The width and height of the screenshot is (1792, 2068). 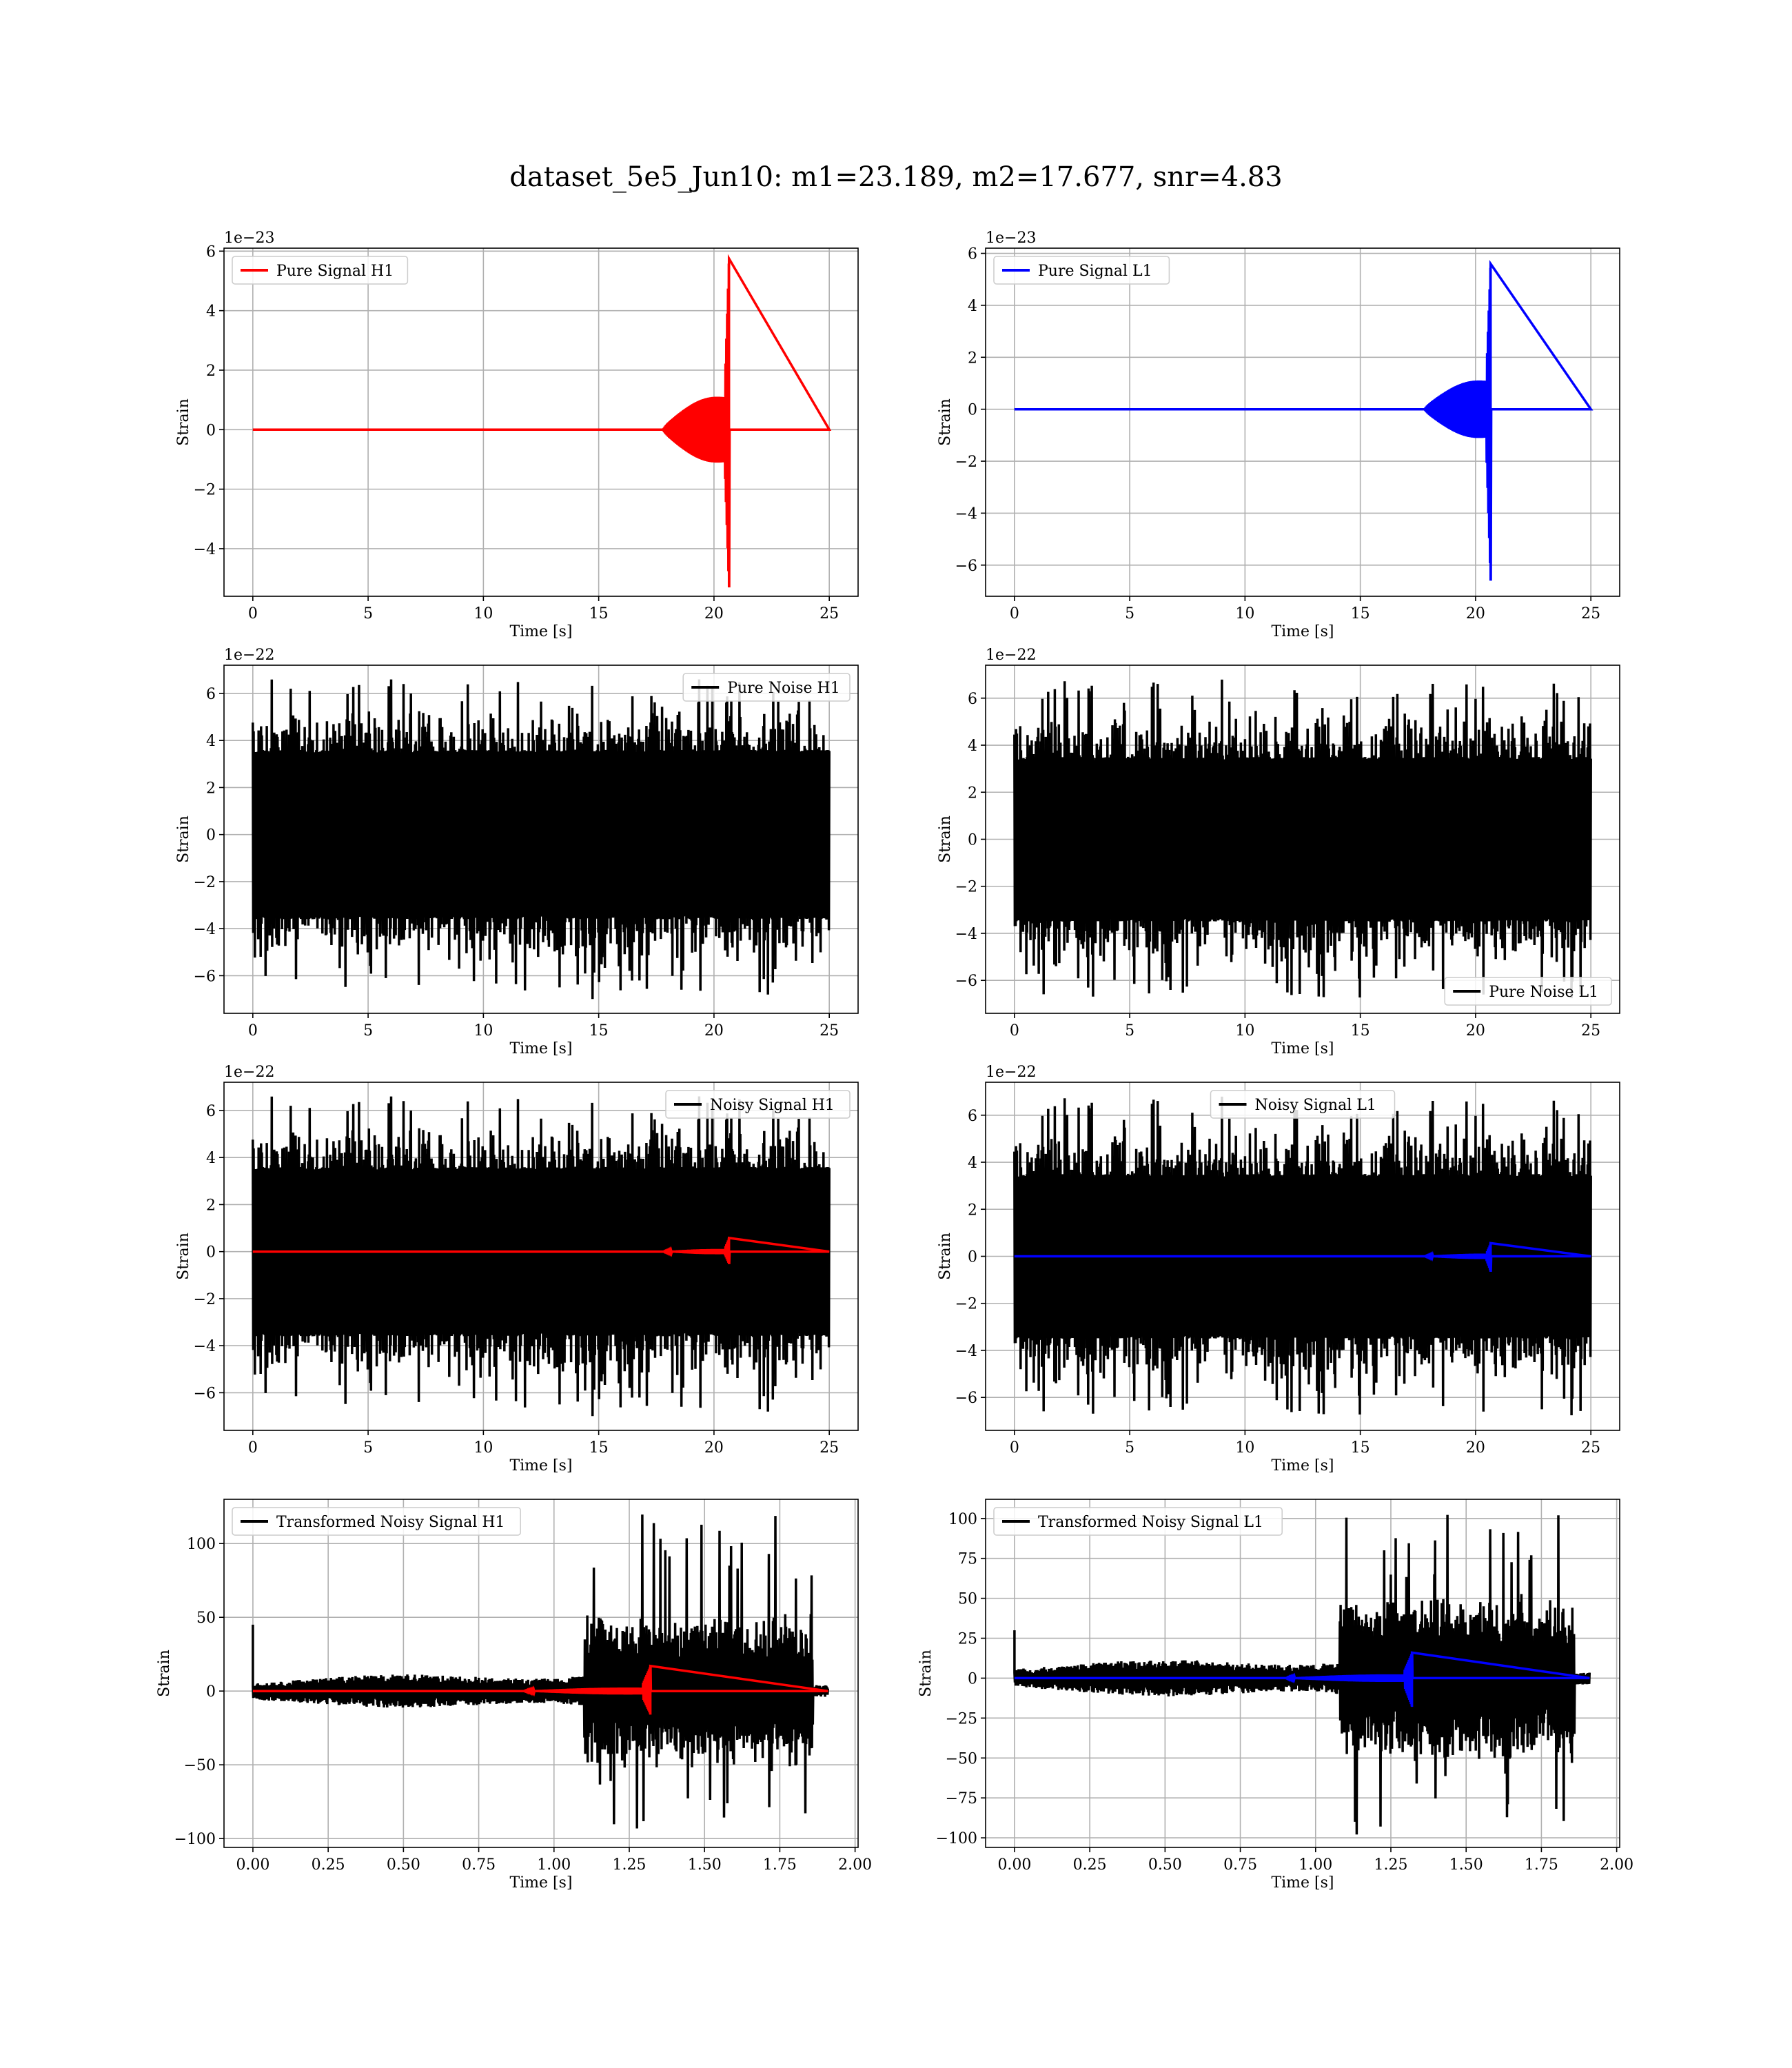 I want to click on x-tick-label: 1.25, so click(x=1391, y=1865).